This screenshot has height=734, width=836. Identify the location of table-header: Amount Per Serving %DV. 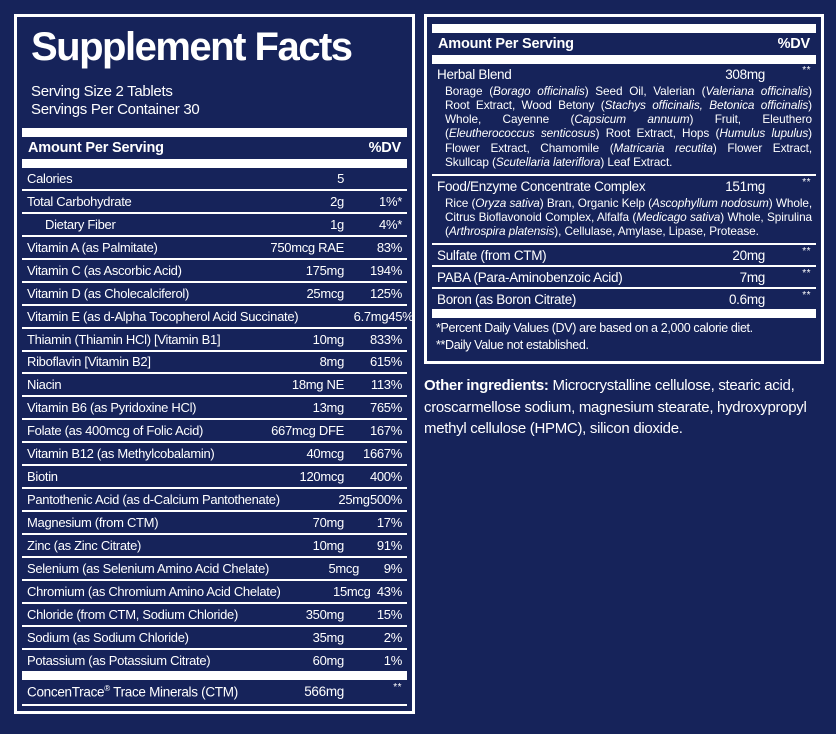
(214, 148).